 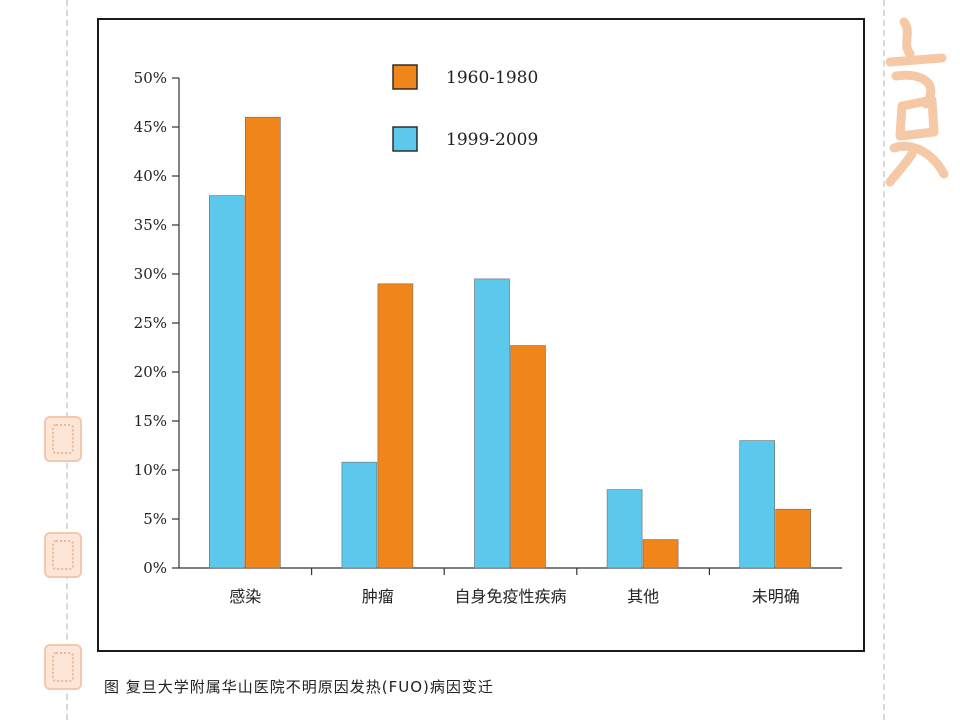 What do you see at coordinates (917, 102) in the screenshot?
I see `calligraphy-ornament-icon` at bounding box center [917, 102].